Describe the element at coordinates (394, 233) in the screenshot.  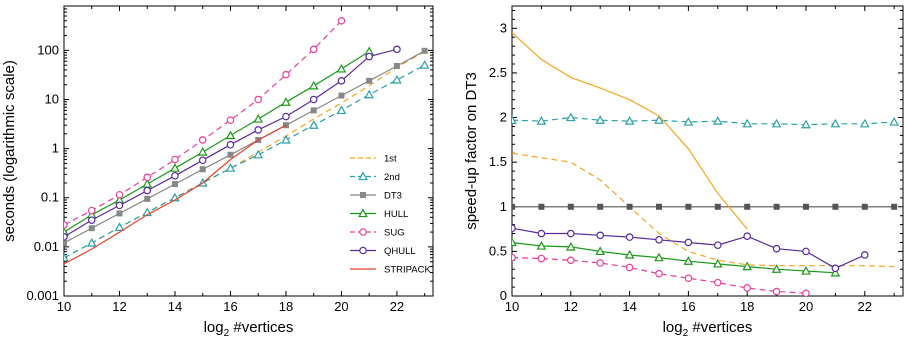
I see `legend-label-sug: SUG` at that location.